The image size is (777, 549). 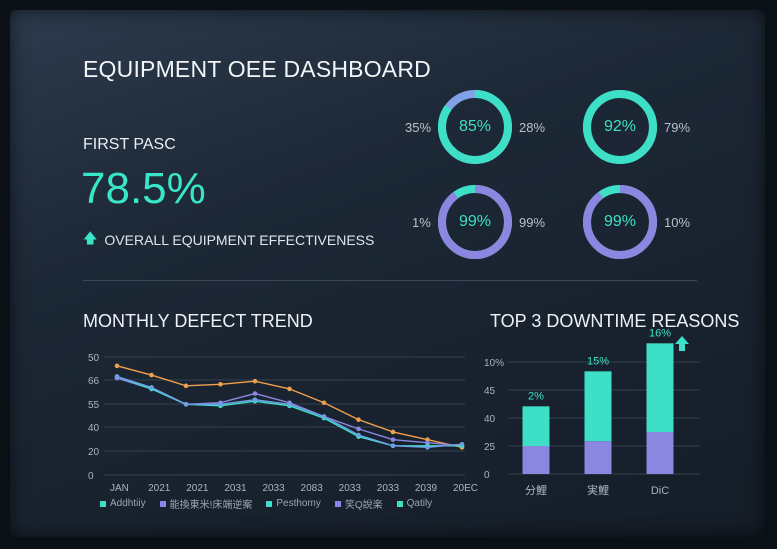 What do you see at coordinates (363, 505) in the screenshot?
I see `legend-label: 笑Q說楽` at bounding box center [363, 505].